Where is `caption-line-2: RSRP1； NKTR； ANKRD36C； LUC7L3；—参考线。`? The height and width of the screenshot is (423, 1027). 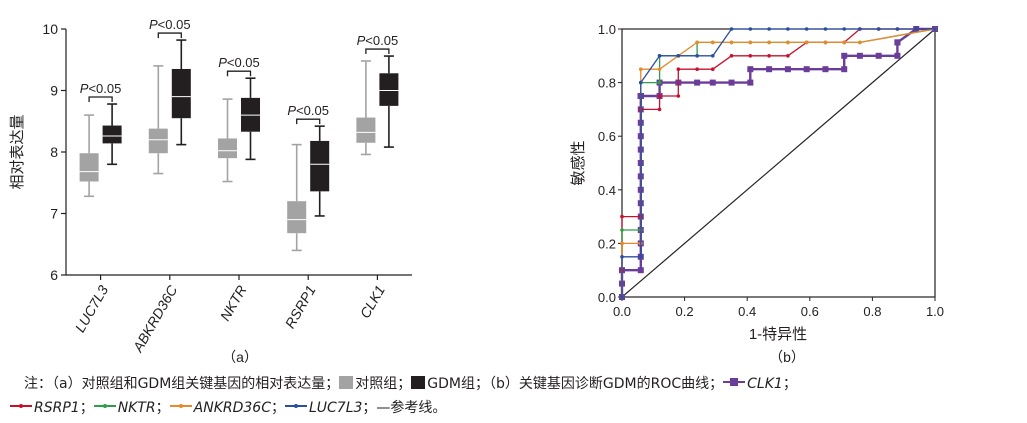 caption-line-2: RSRP1； NKTR； ANKRD36C； LUC7L3；—参考线。 is located at coordinates (516, 408).